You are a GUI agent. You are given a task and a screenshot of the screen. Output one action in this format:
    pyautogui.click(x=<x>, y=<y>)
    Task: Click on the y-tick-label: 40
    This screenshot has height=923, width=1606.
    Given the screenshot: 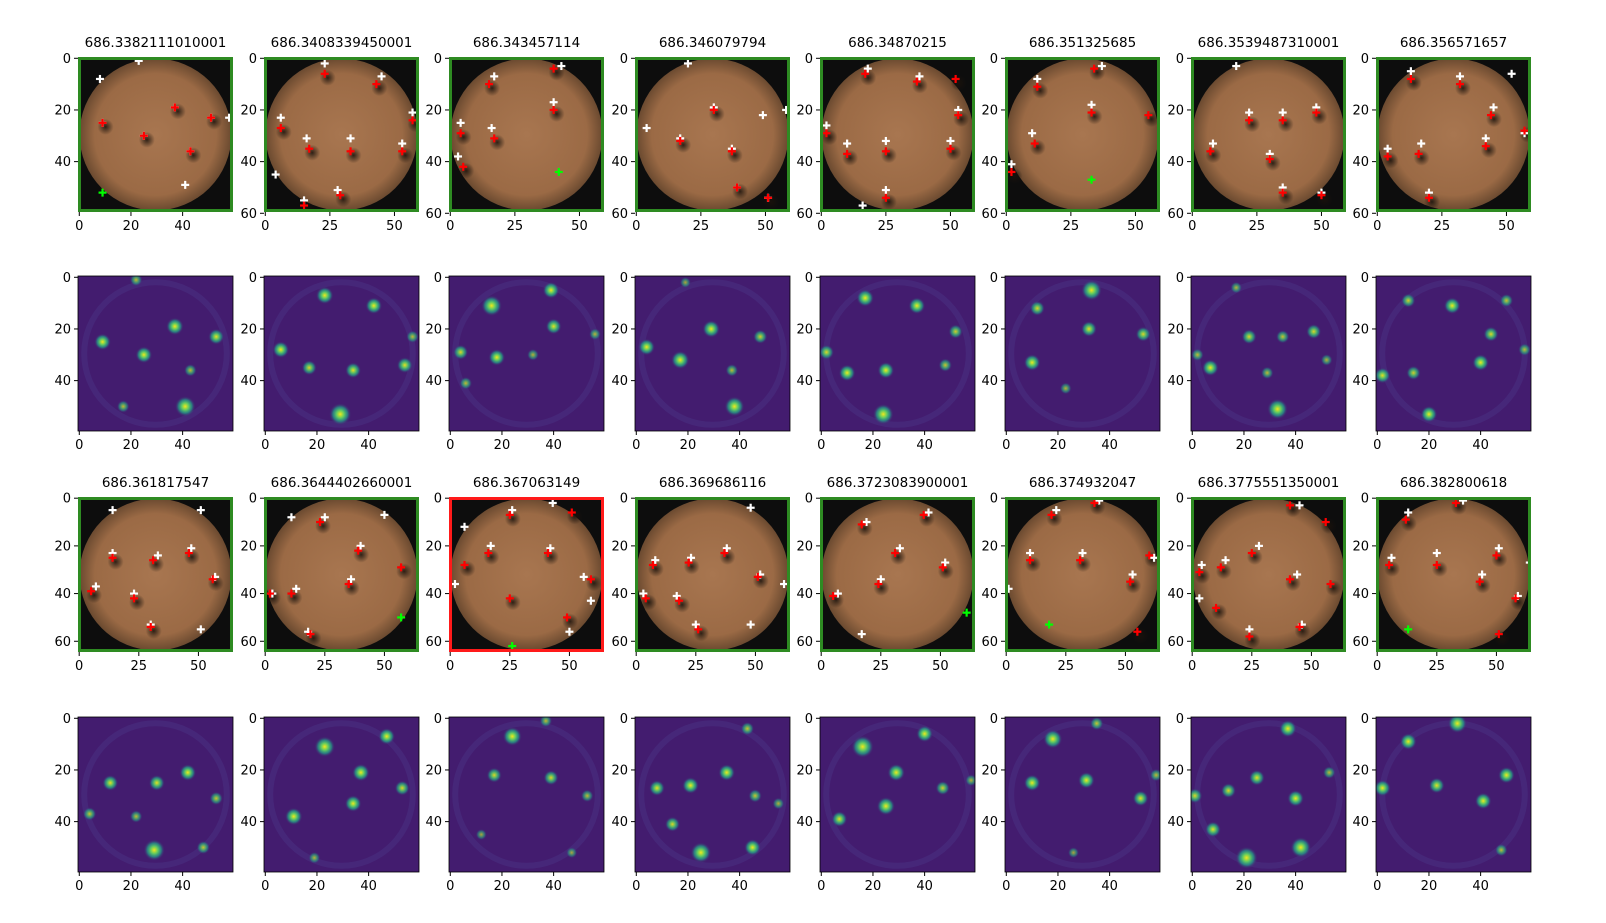 What is the action you would take?
    pyautogui.click(x=62, y=594)
    